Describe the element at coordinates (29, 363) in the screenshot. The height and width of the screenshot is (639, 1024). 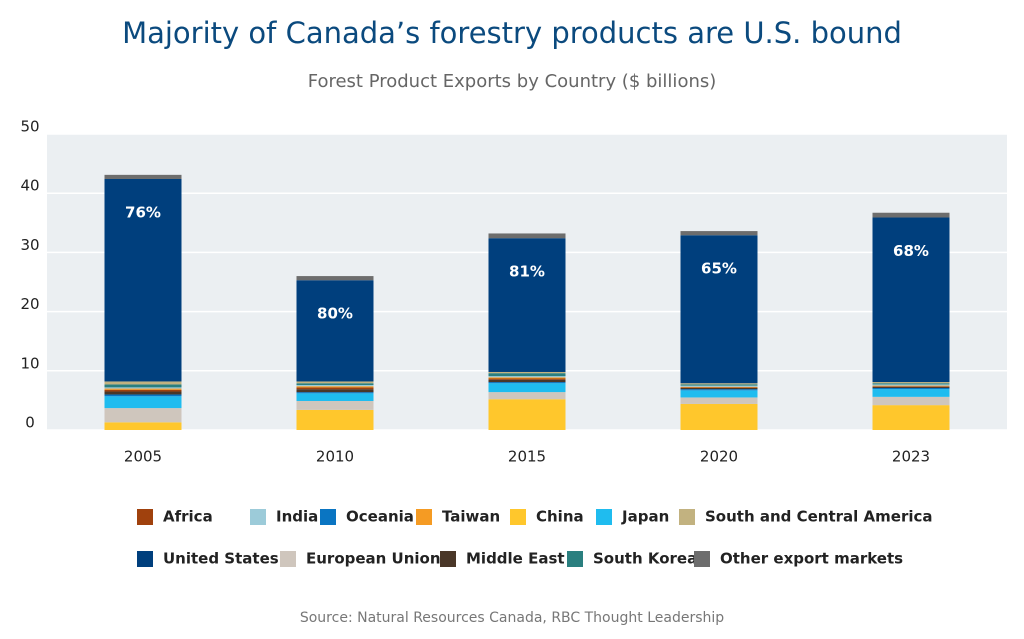
I see `y-tick-label: 10` at that location.